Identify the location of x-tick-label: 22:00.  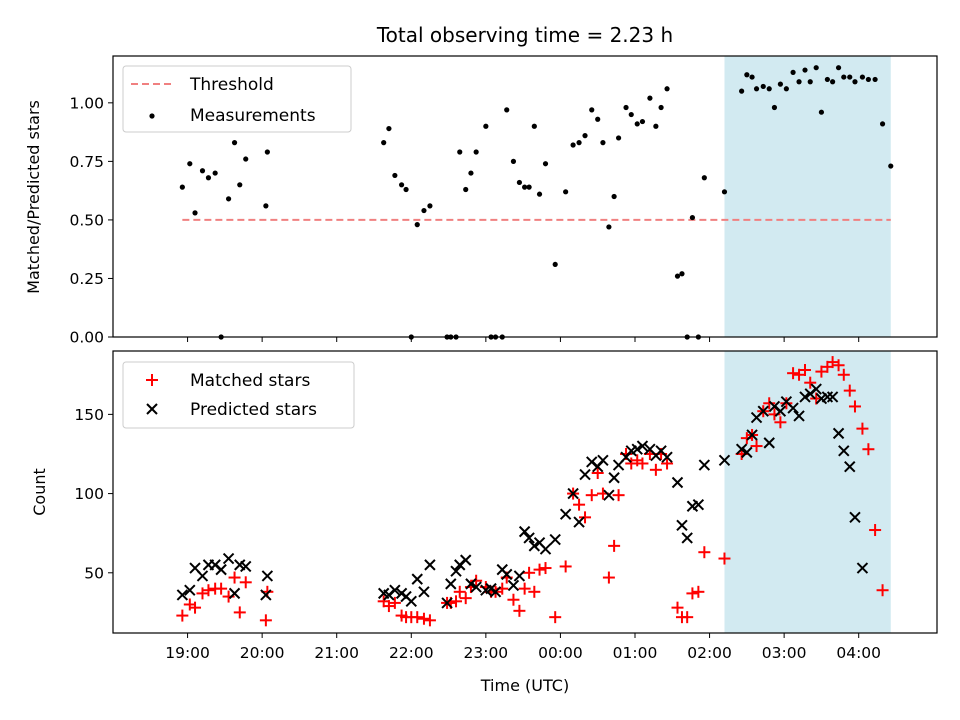
(411, 653).